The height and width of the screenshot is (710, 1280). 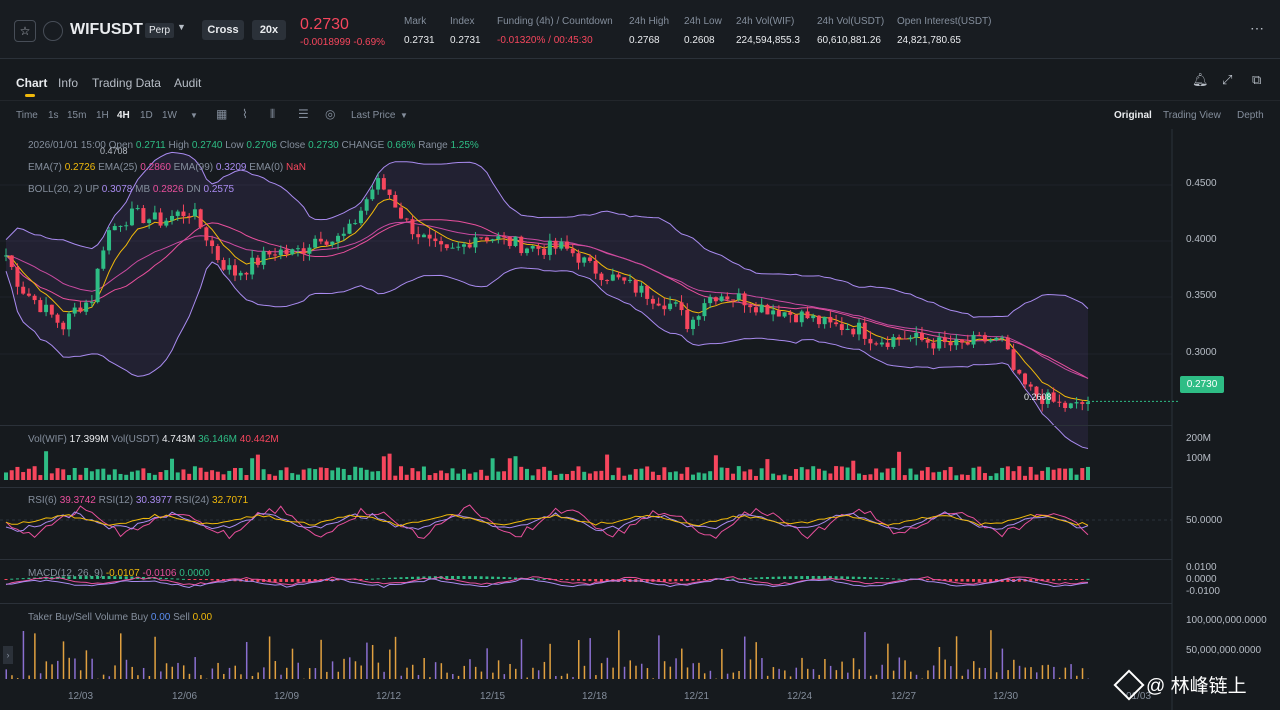 What do you see at coordinates (223, 30) in the screenshot?
I see `margin-mode-button: Cross` at bounding box center [223, 30].